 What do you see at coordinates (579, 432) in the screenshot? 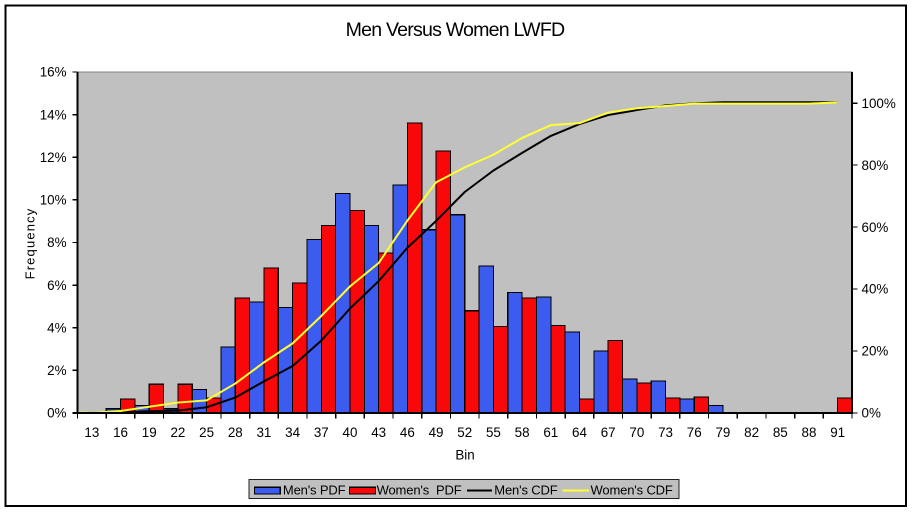
I see `svg-text: 64` at bounding box center [579, 432].